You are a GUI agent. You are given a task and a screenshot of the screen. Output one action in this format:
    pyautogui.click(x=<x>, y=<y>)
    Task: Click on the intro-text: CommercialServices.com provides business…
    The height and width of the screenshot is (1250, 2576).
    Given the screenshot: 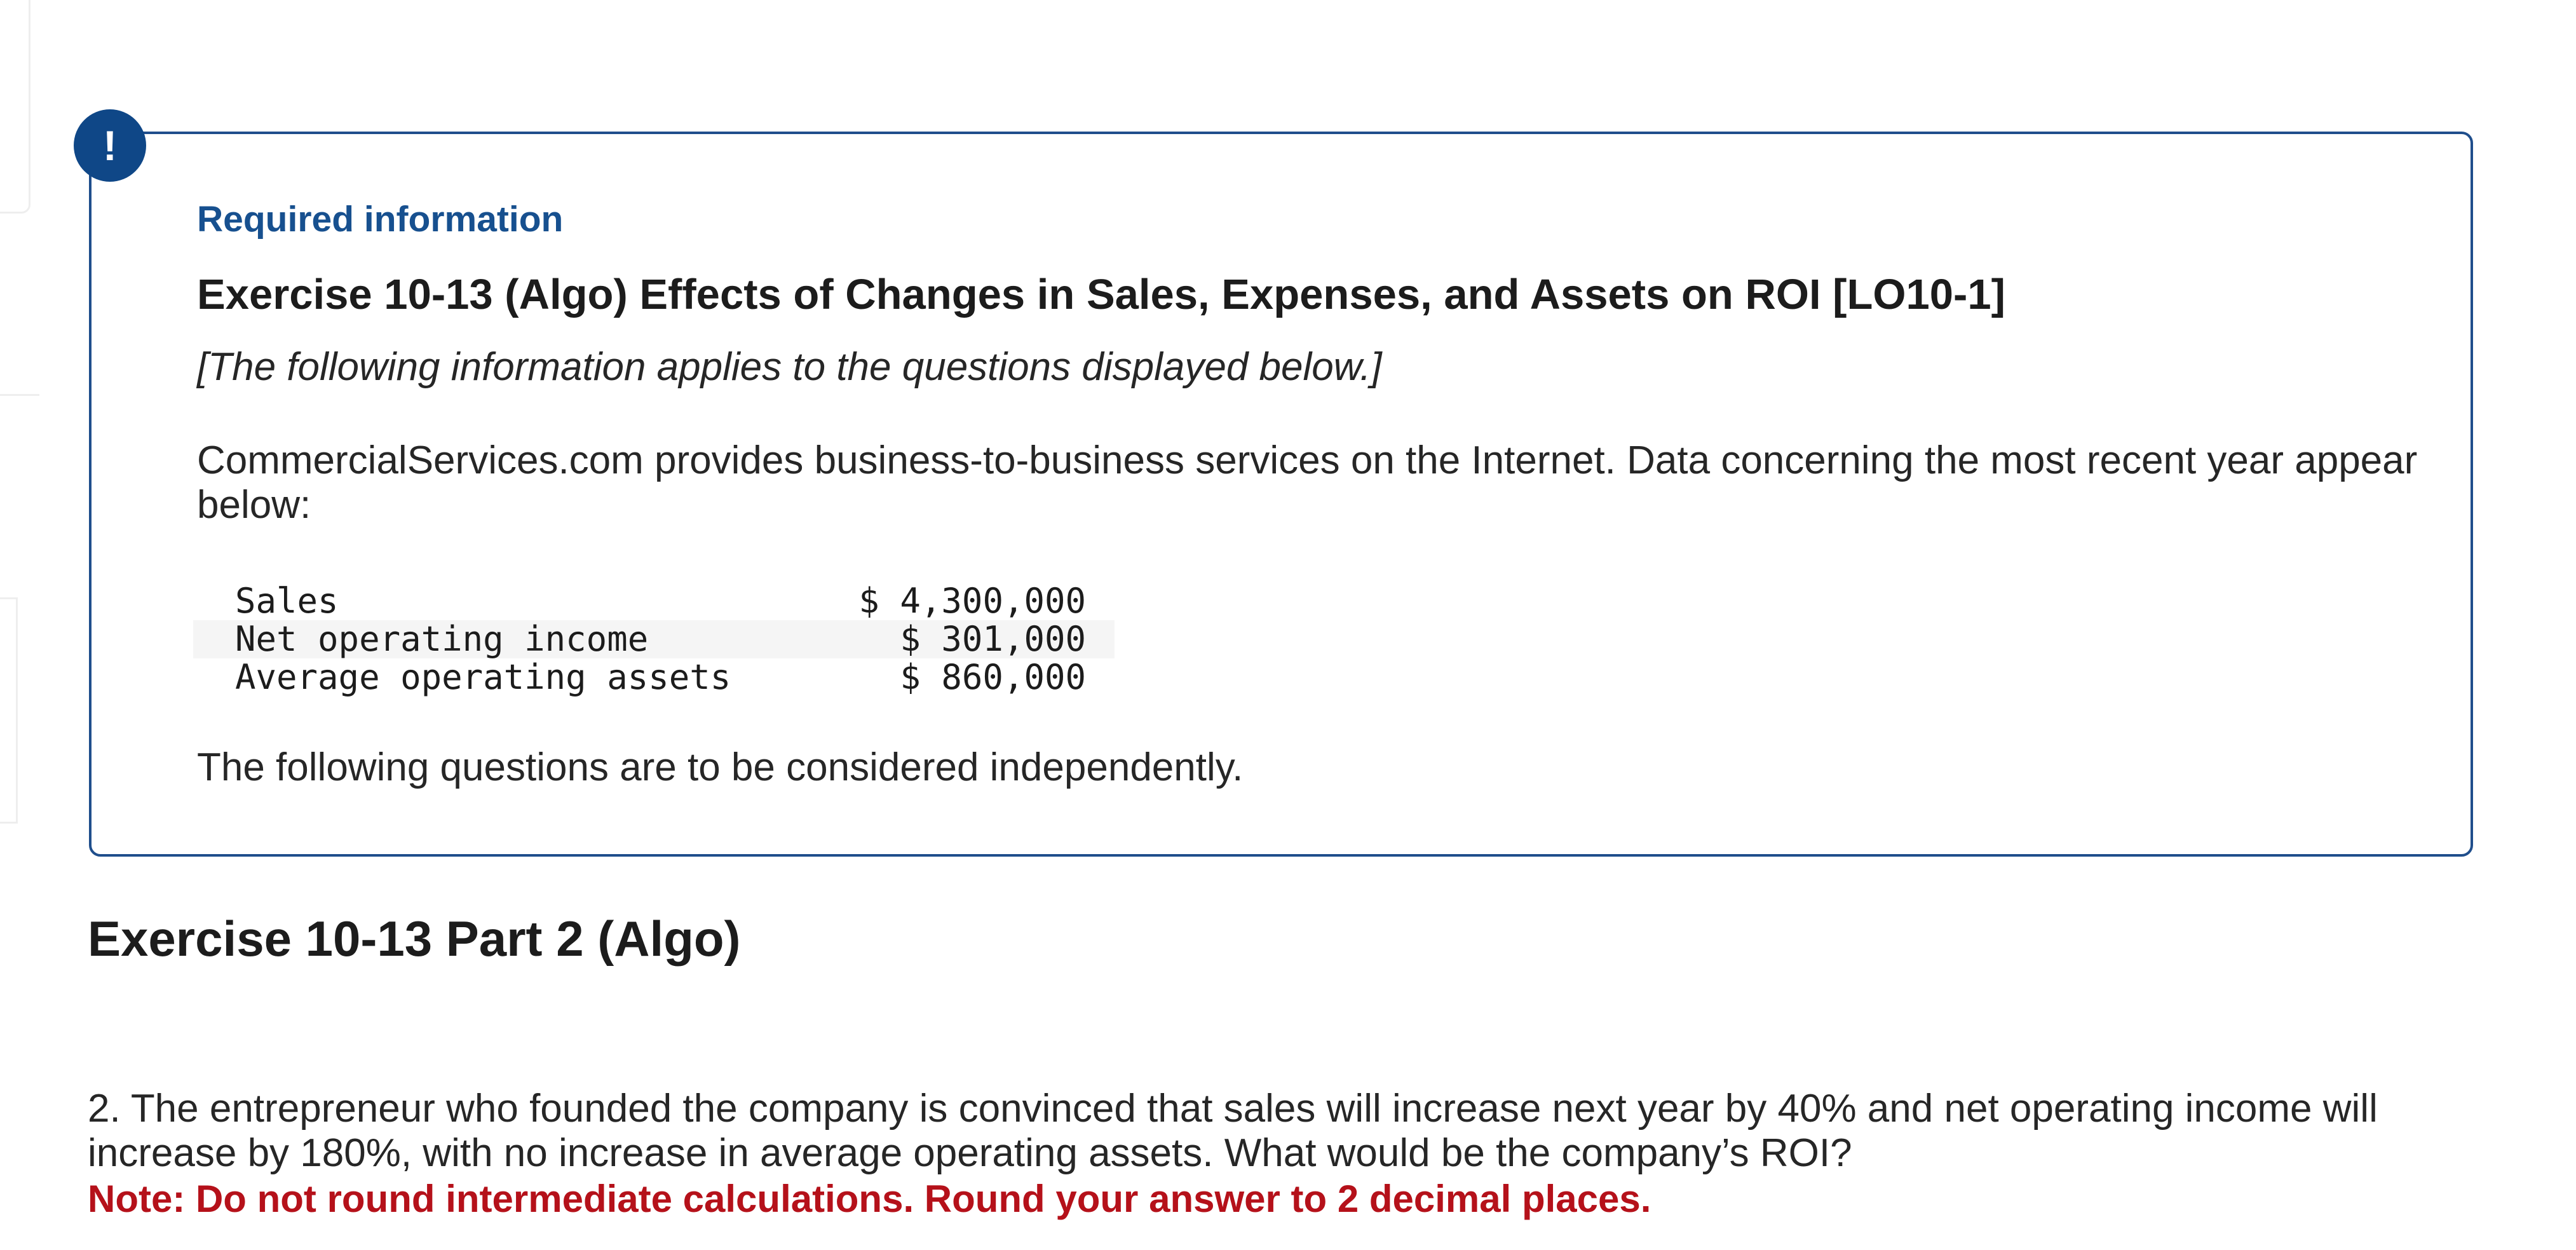 What is the action you would take?
    pyautogui.click(x=1307, y=482)
    